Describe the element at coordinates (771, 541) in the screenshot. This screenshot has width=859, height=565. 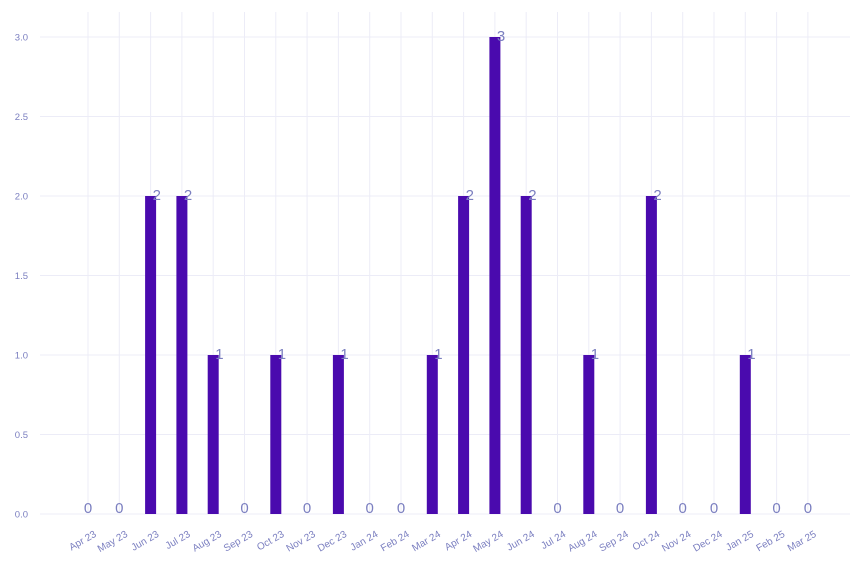
I see `x-tick-label: Feb 25` at that location.